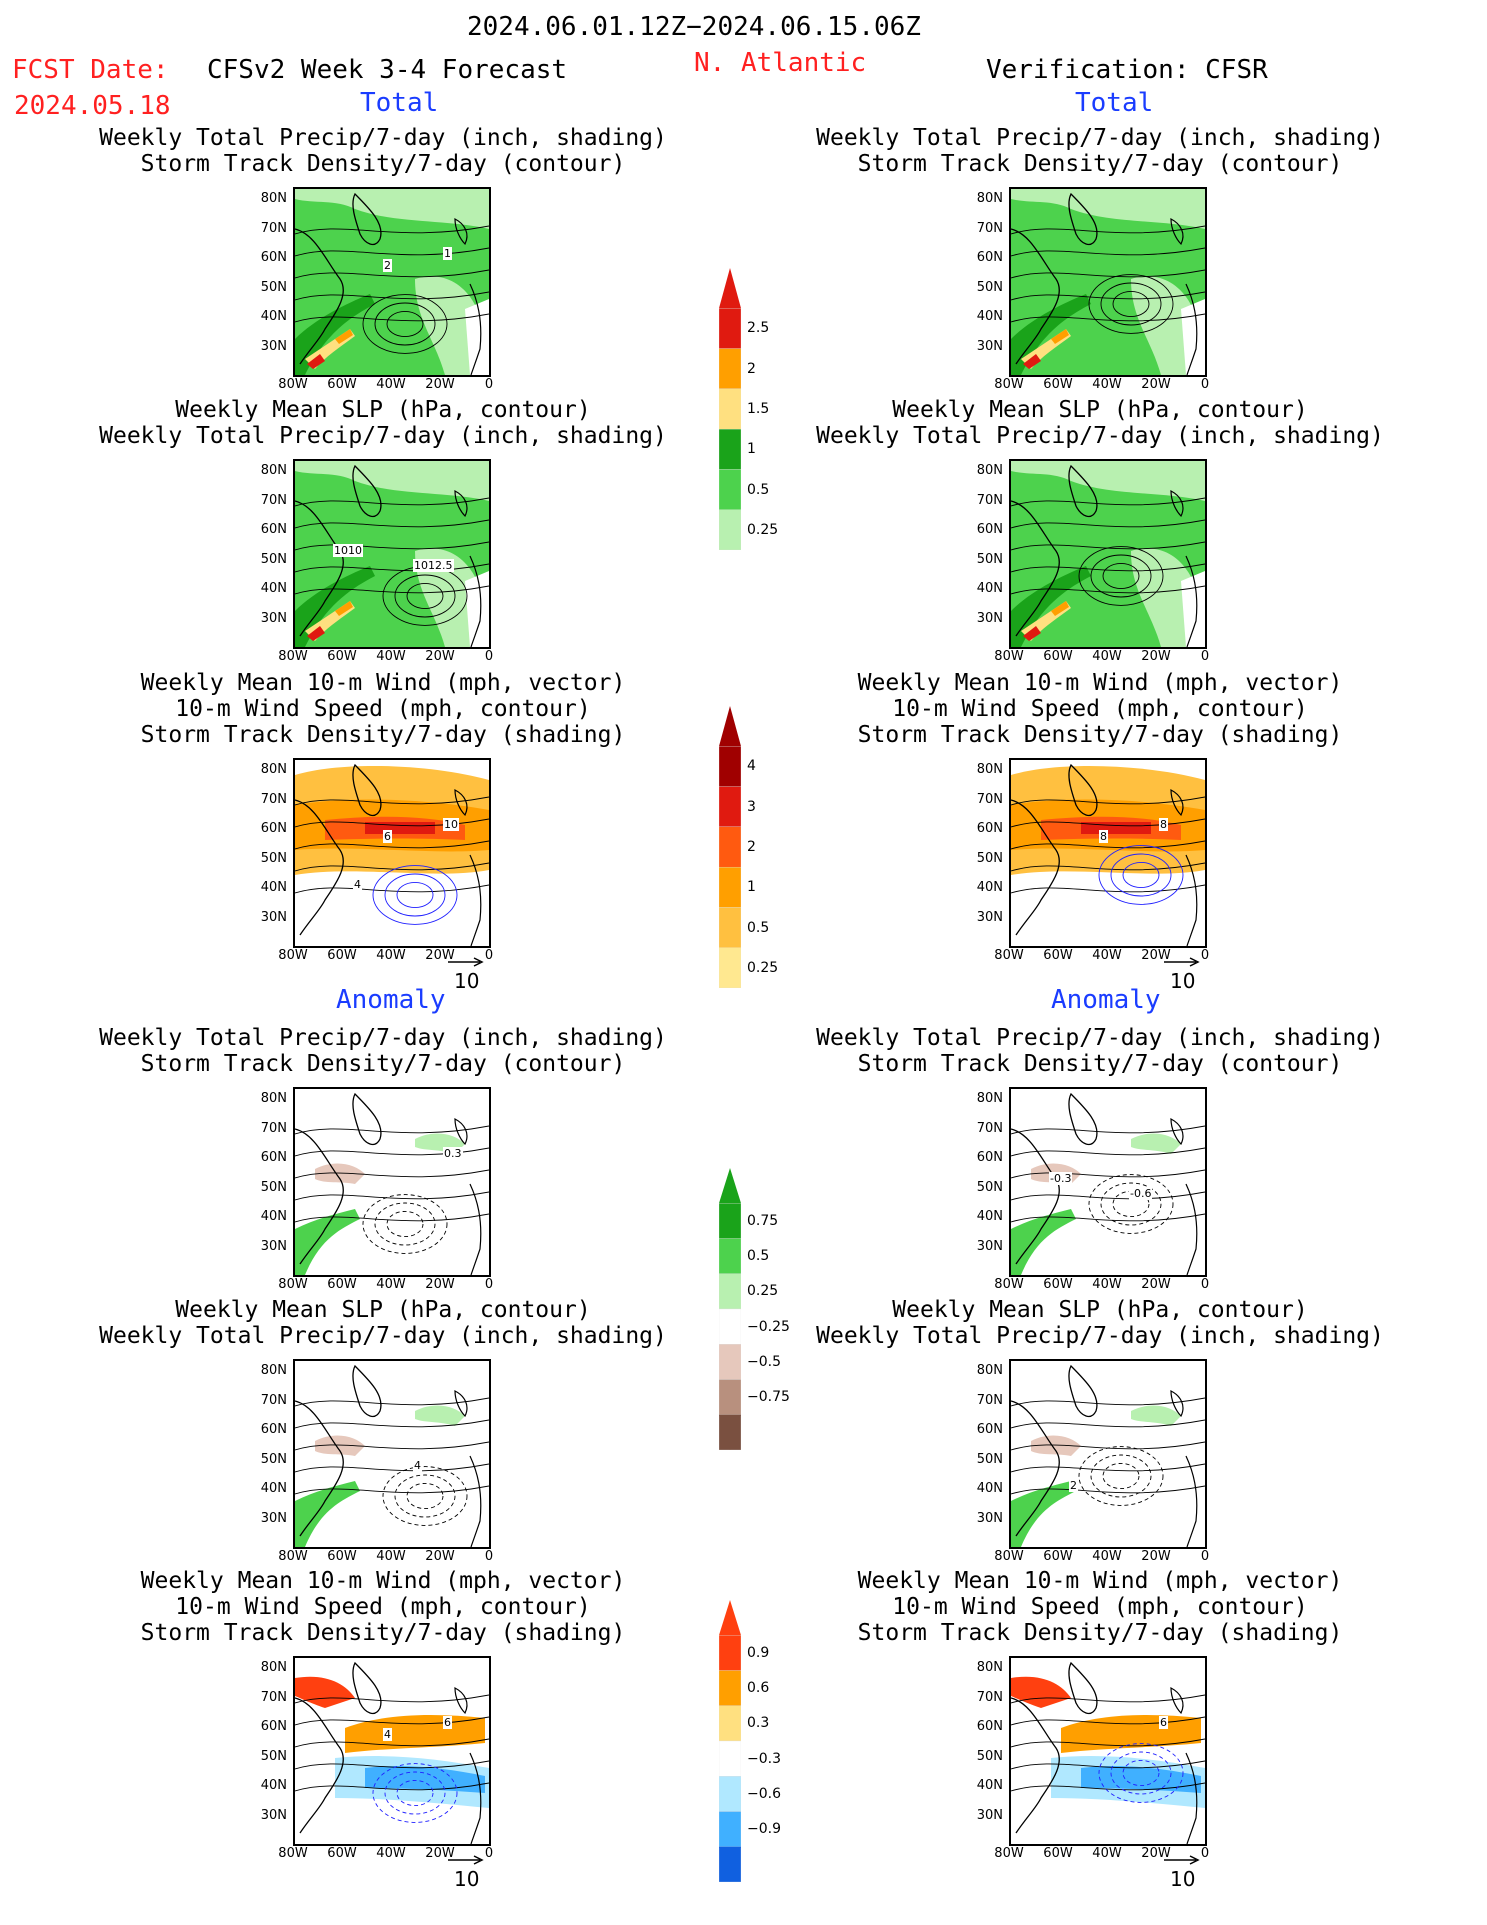 The width and height of the screenshot is (1487, 1925). Describe the element at coordinates (764, 1793) in the screenshot. I see `colorbar-label: −0.6` at that location.